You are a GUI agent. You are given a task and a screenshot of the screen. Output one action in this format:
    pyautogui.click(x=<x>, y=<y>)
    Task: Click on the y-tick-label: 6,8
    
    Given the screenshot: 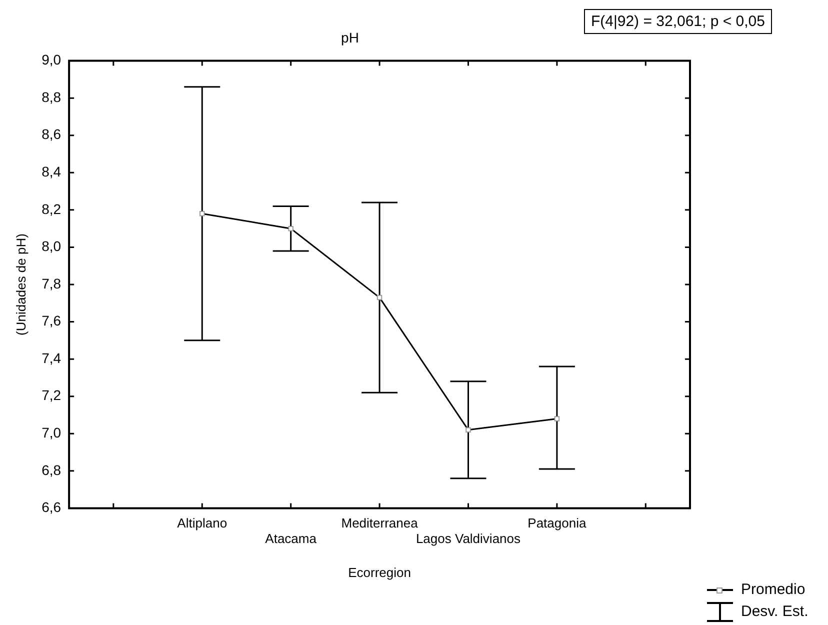 What is the action you would take?
    pyautogui.click(x=52, y=470)
    